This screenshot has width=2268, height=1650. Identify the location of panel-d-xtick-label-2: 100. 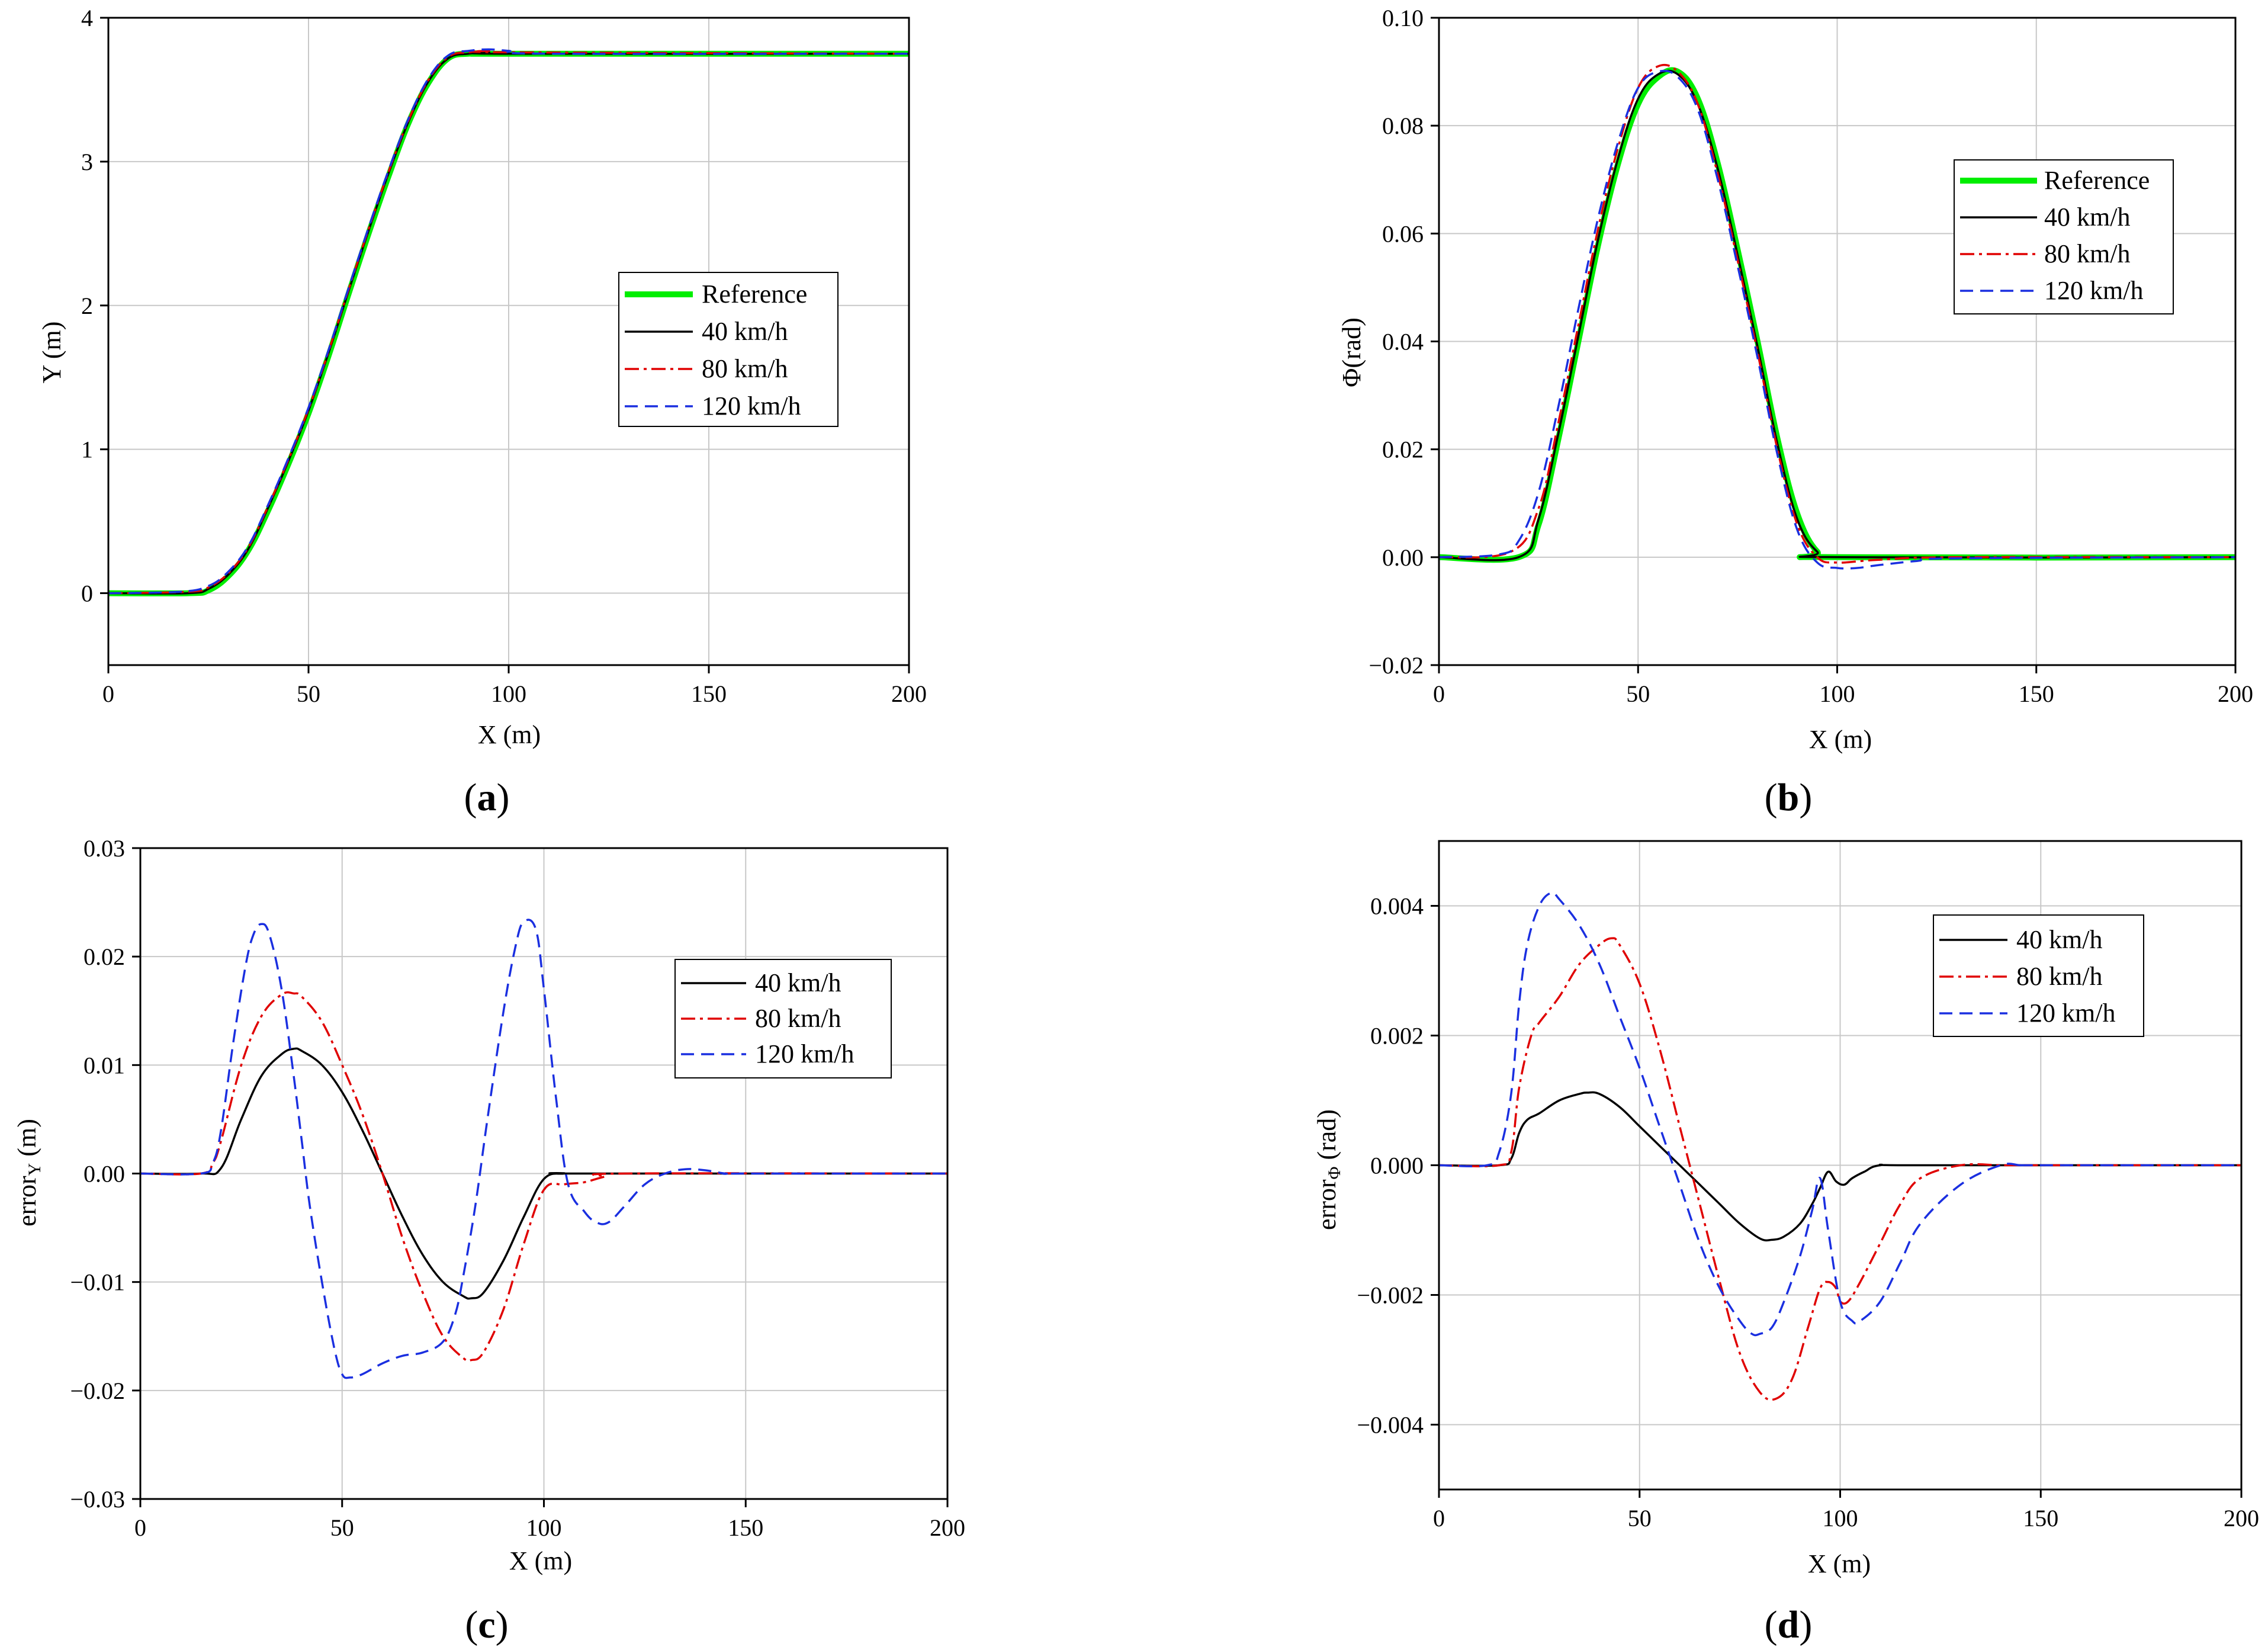
(1841, 1518).